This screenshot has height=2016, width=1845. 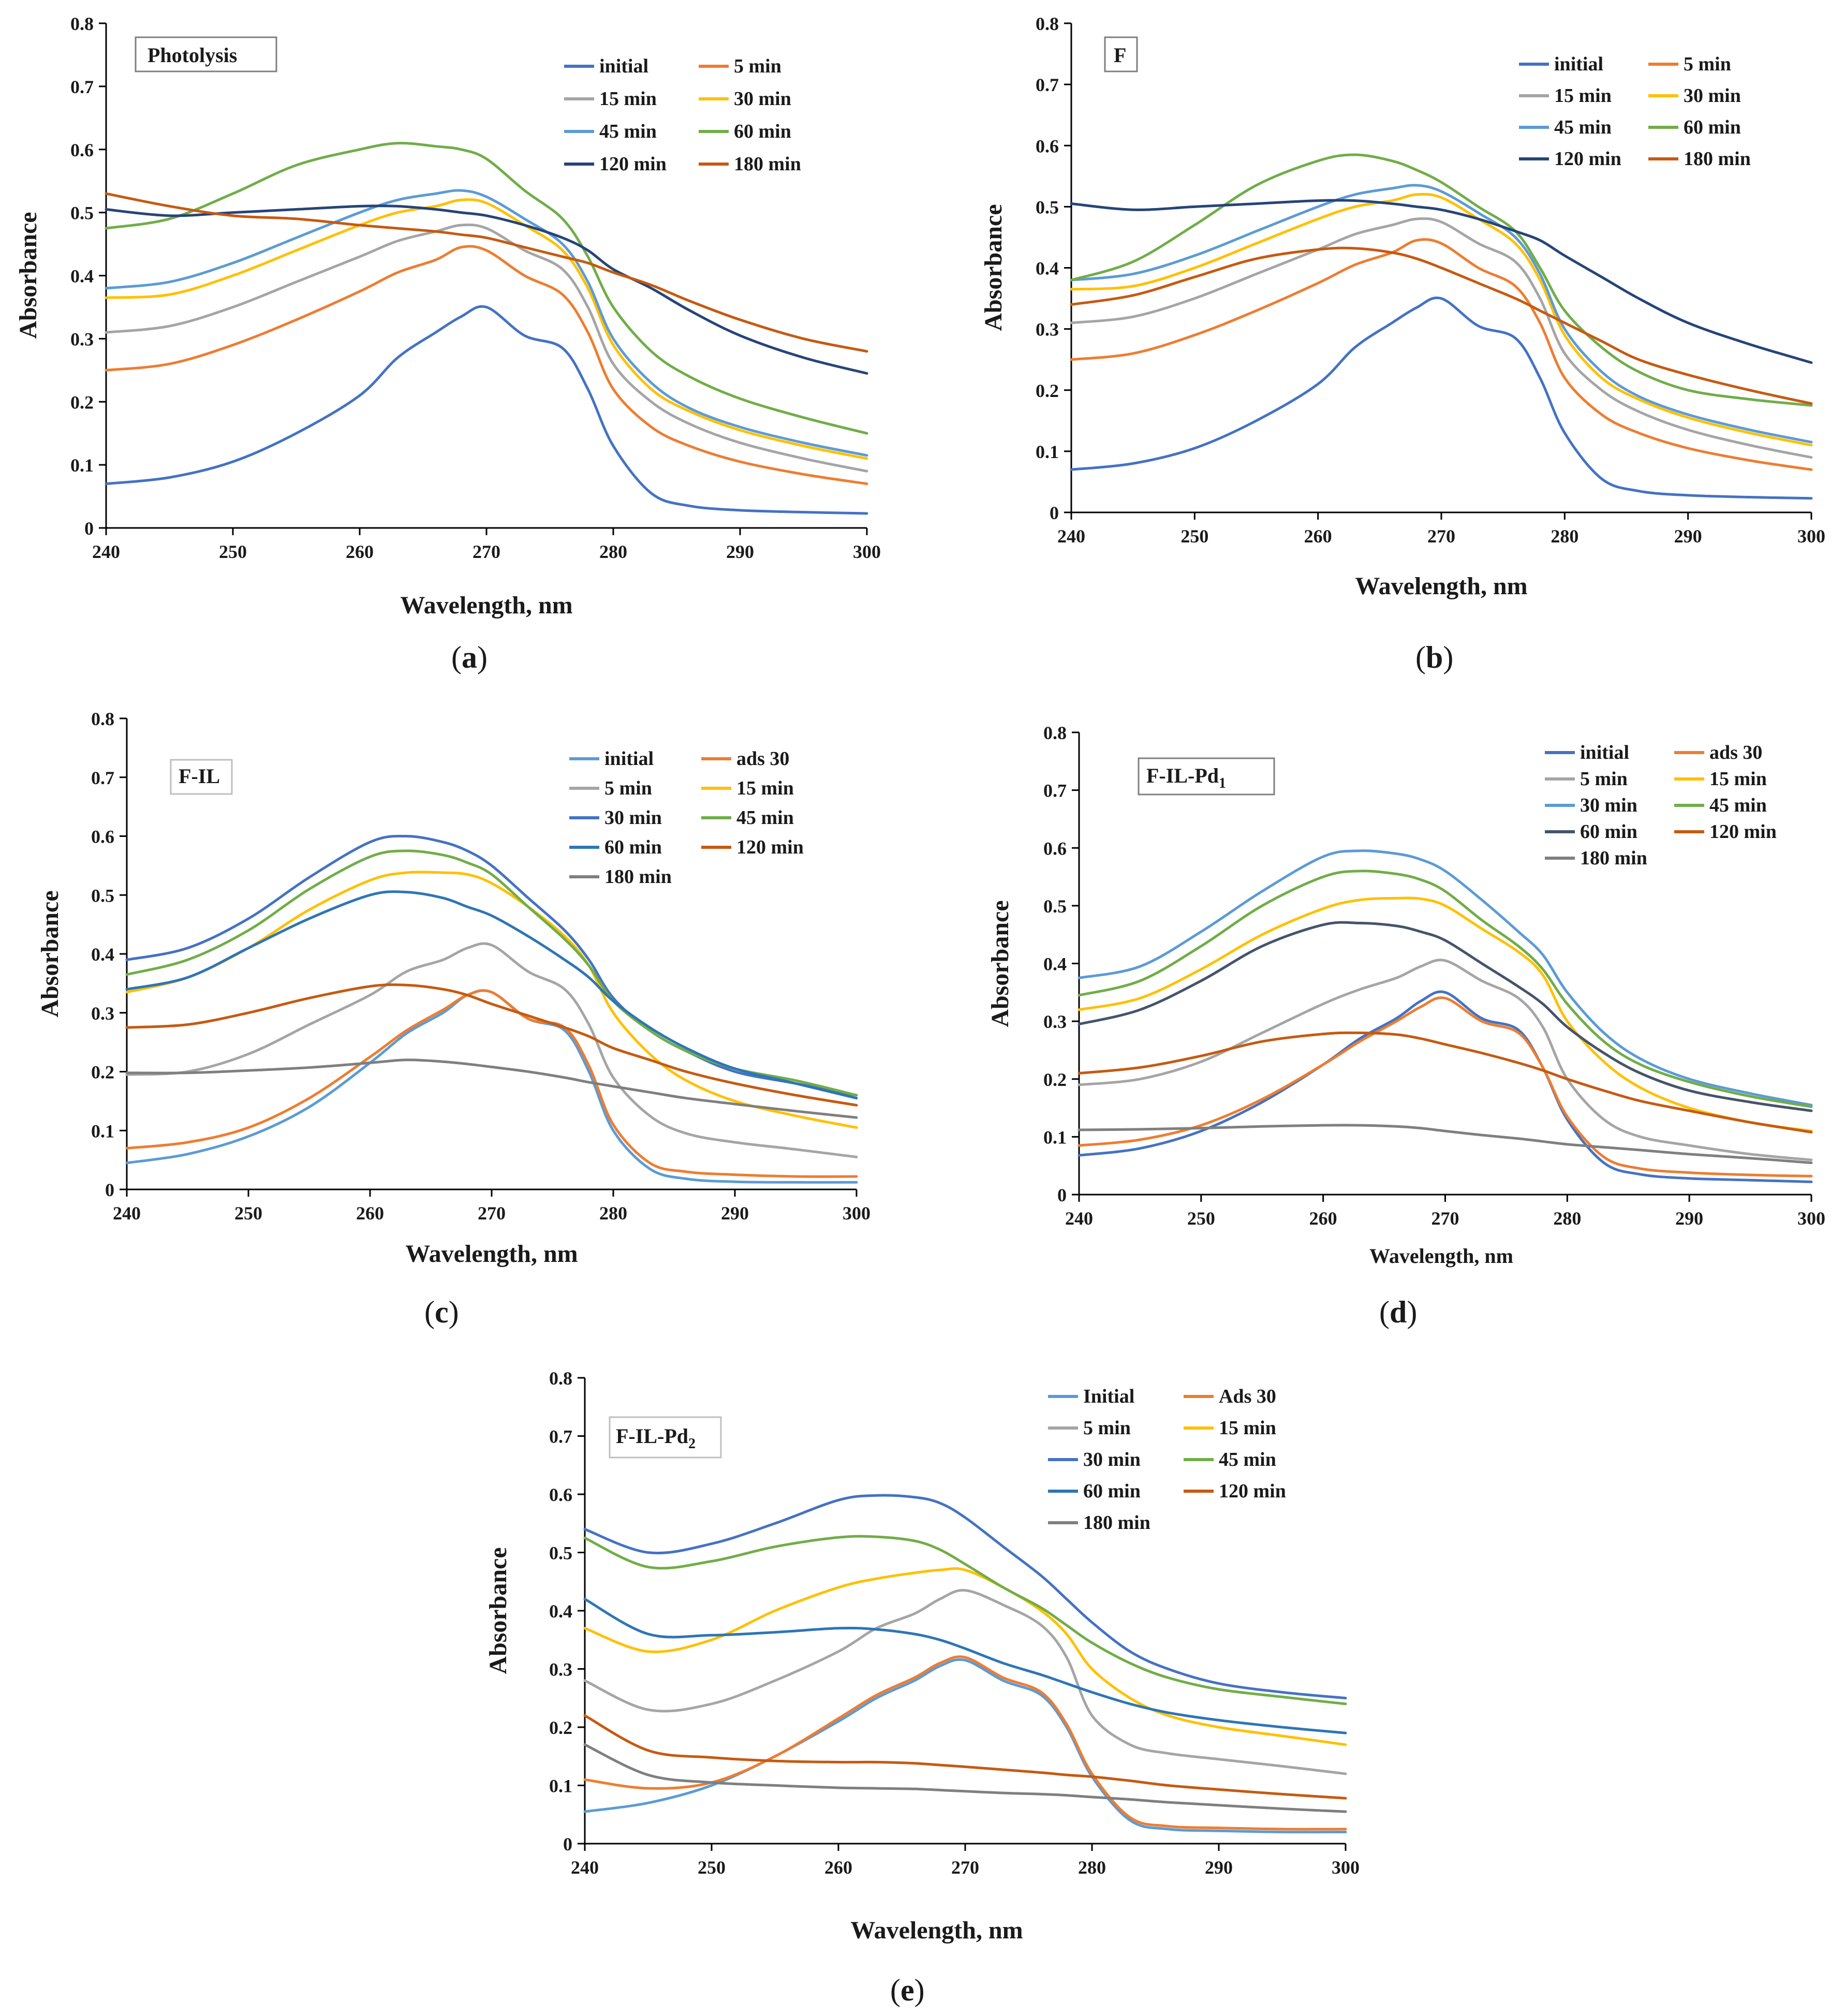 I want to click on series-line-initial, so click(x=1445, y=1086).